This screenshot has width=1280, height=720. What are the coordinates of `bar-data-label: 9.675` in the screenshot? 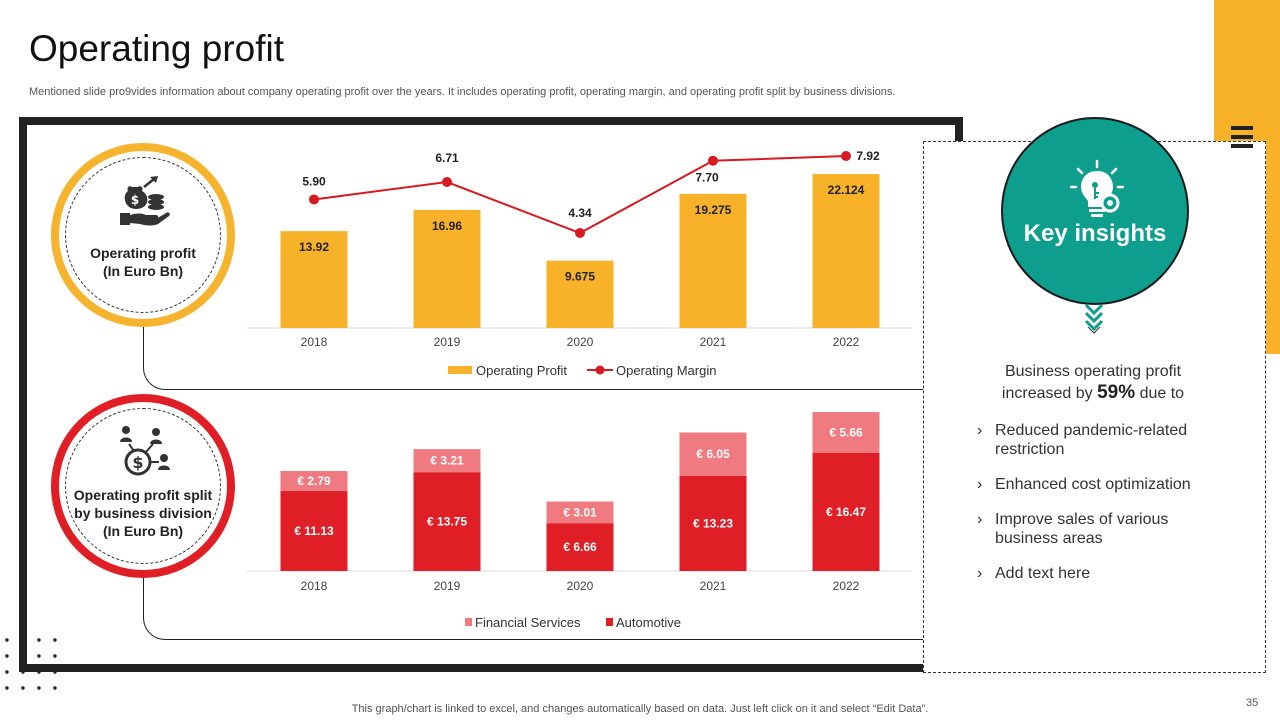 It's located at (580, 277).